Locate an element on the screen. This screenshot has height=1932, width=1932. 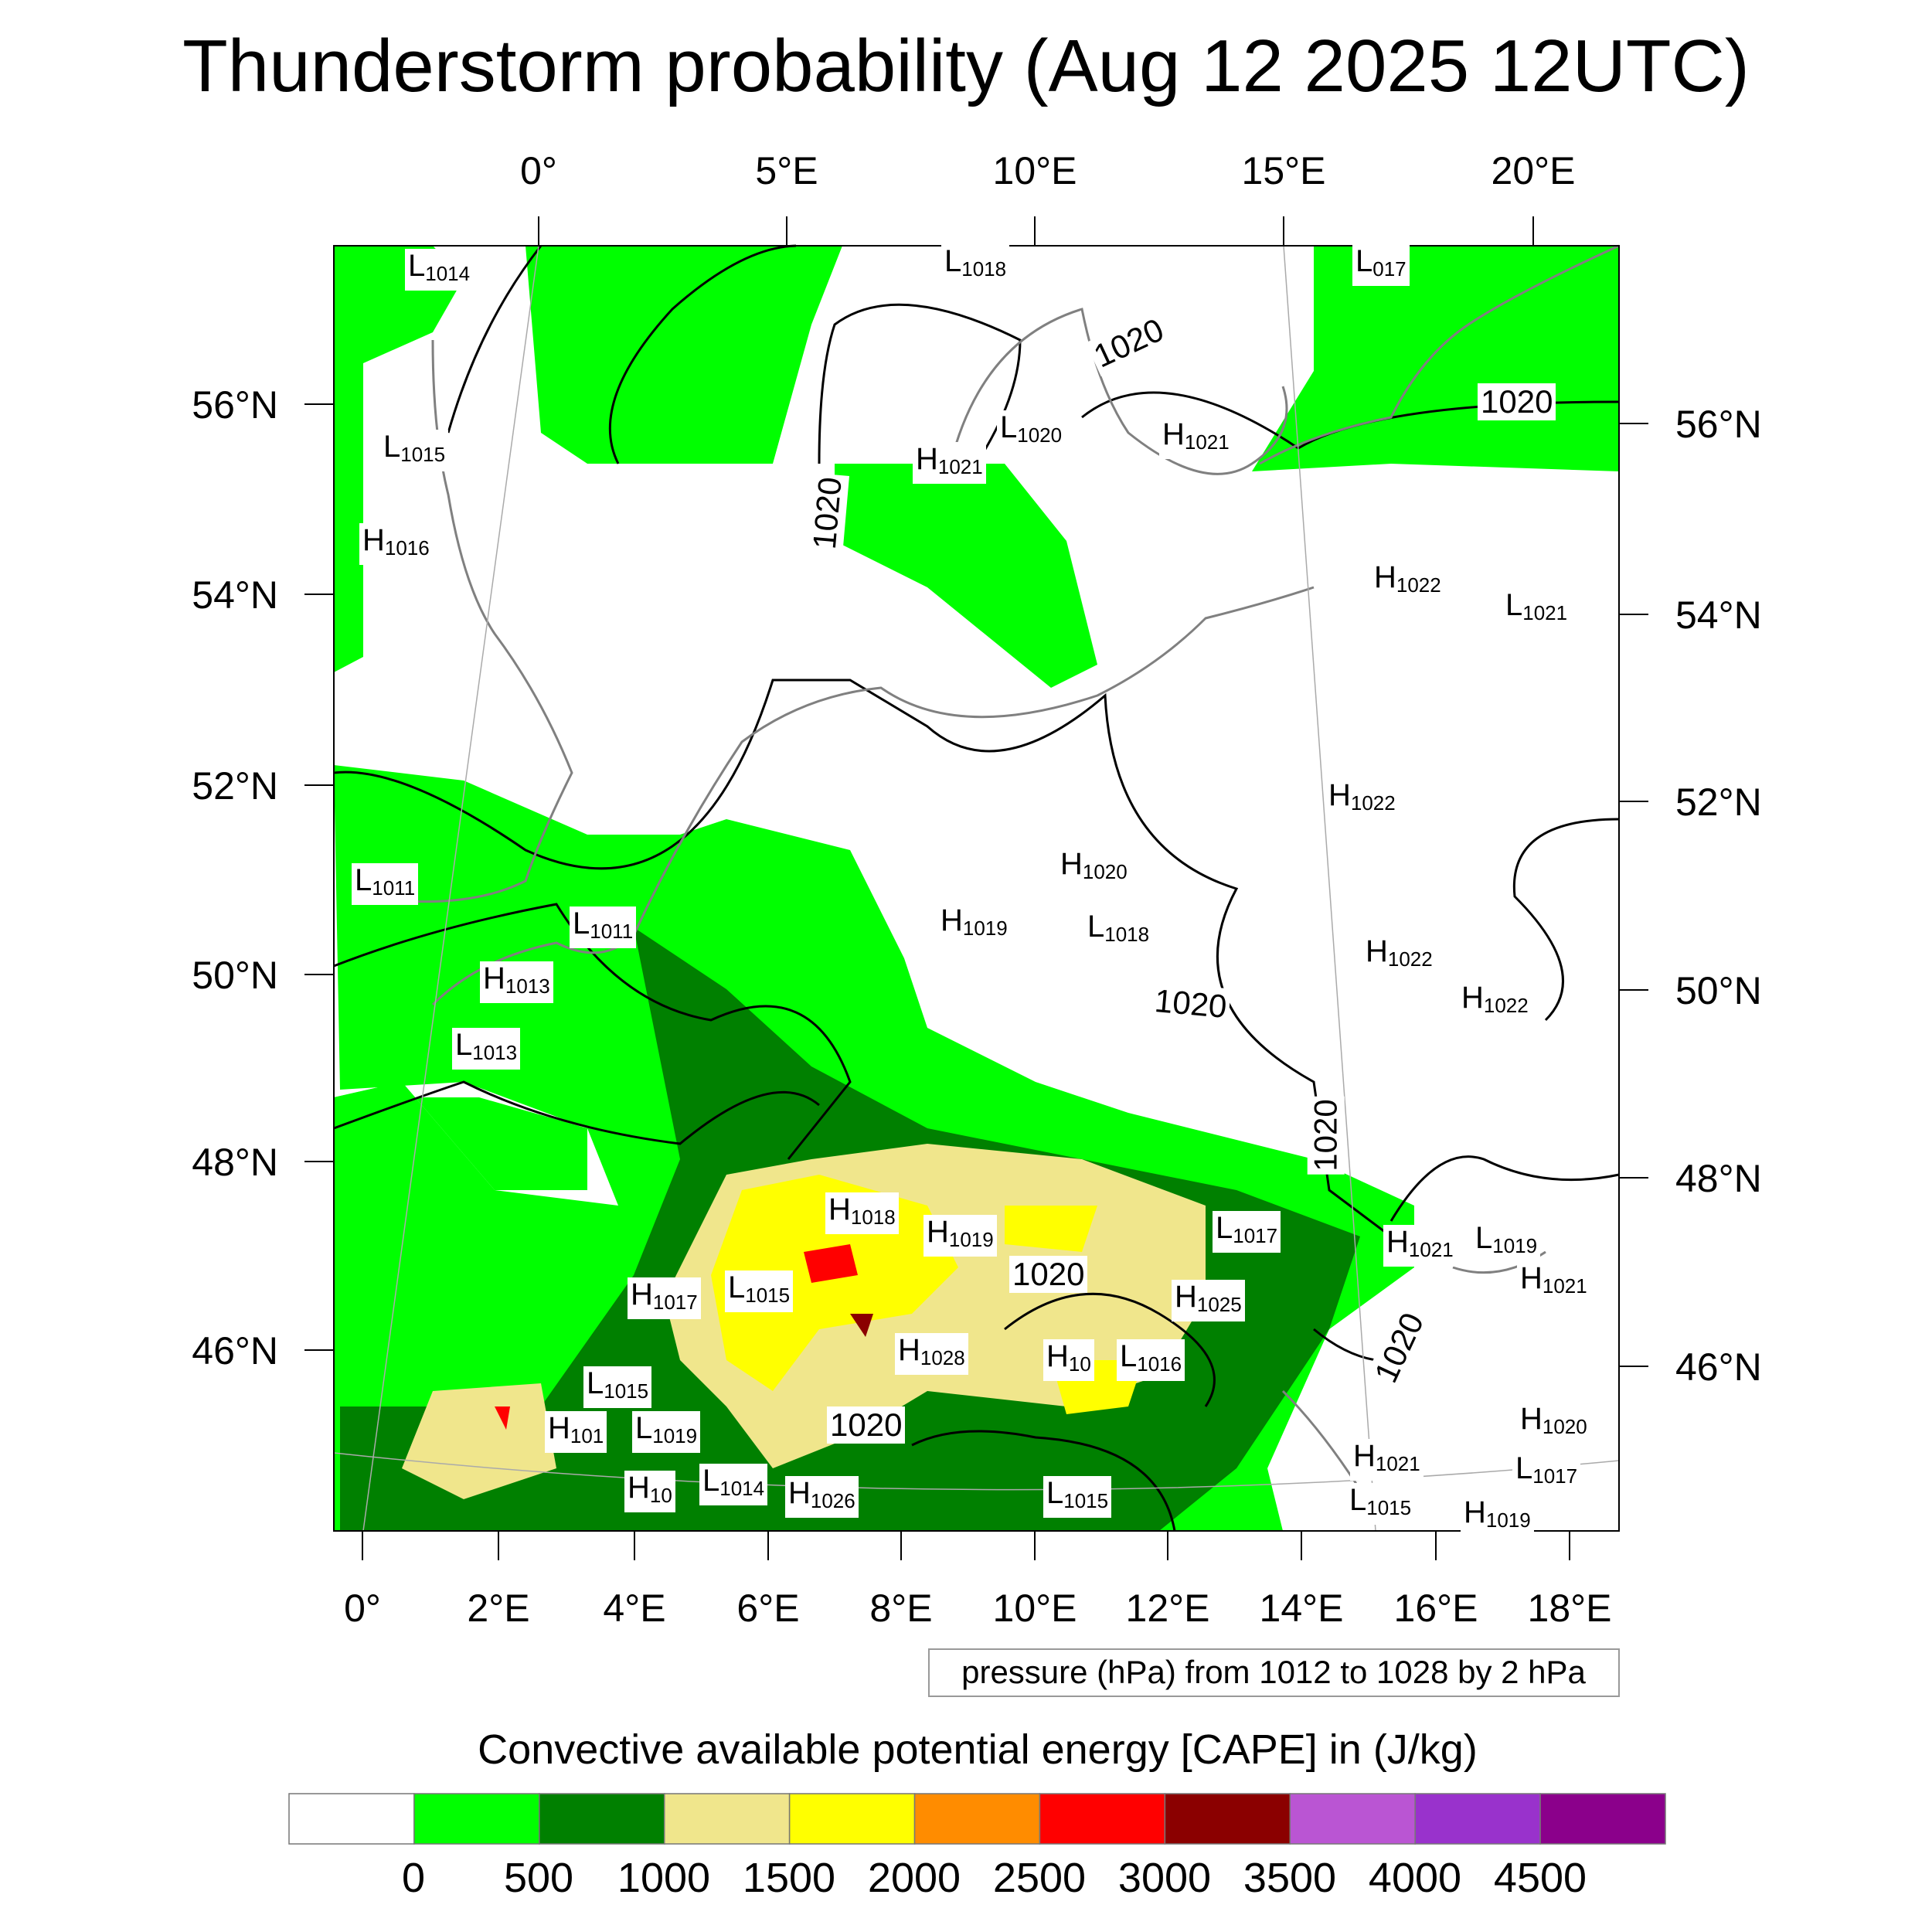
pressure-center-low: L1017 is located at coordinates (1547, 1472).